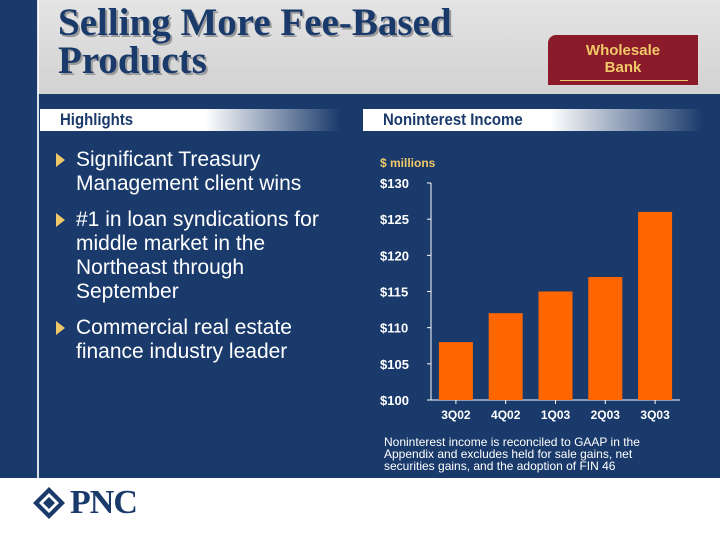 The image size is (720, 540). What do you see at coordinates (255, 22) in the screenshot?
I see `title-line-1: Selling More Fee-Based` at bounding box center [255, 22].